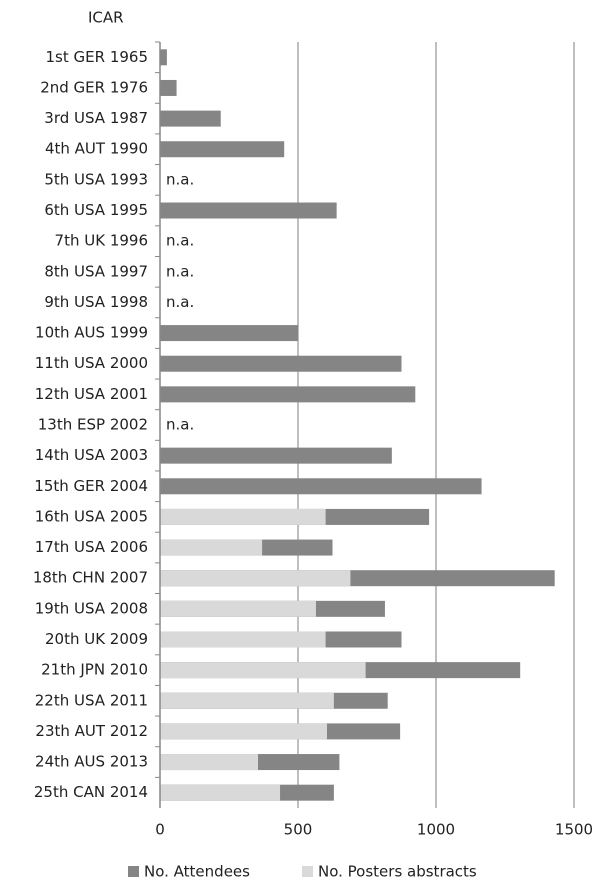  Describe the element at coordinates (436, 830) in the screenshot. I see `x-tick-label: 1000` at that location.